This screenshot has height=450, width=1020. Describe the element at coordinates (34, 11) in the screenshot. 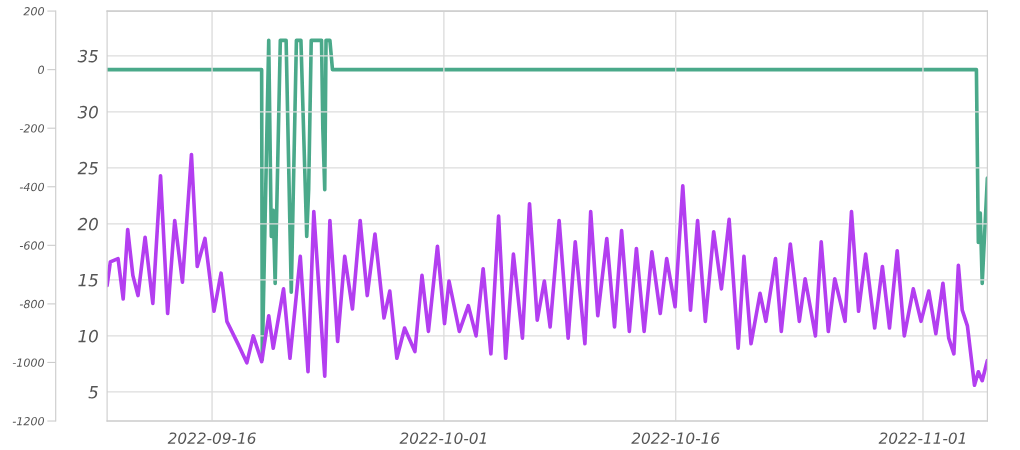

I see `y2-tick-label: 200` at that location.